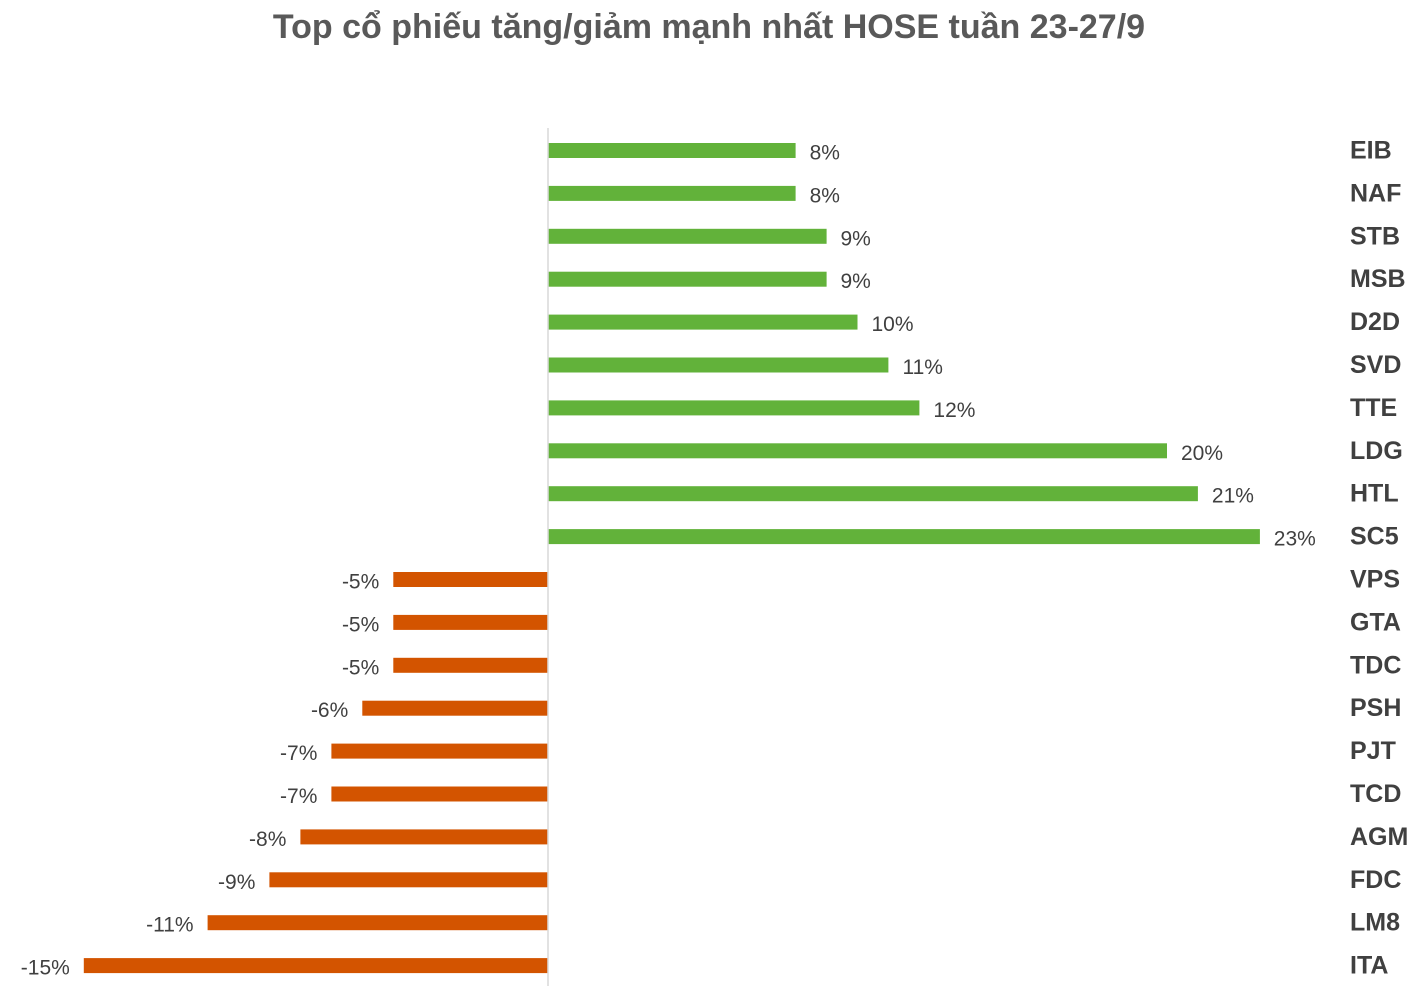 Image resolution: width=1418 pixels, height=996 pixels. What do you see at coordinates (471, 622) in the screenshot?
I see `bar-gta` at bounding box center [471, 622].